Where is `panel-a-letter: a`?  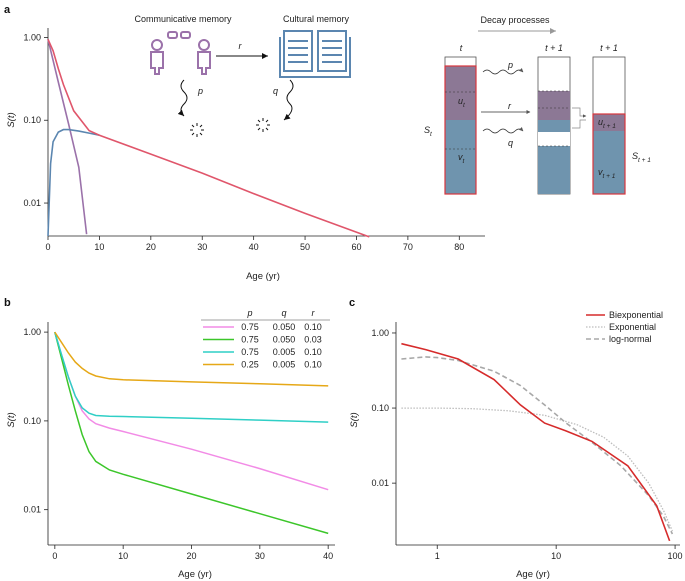 panel-a-letter: a is located at coordinates (7, 10).